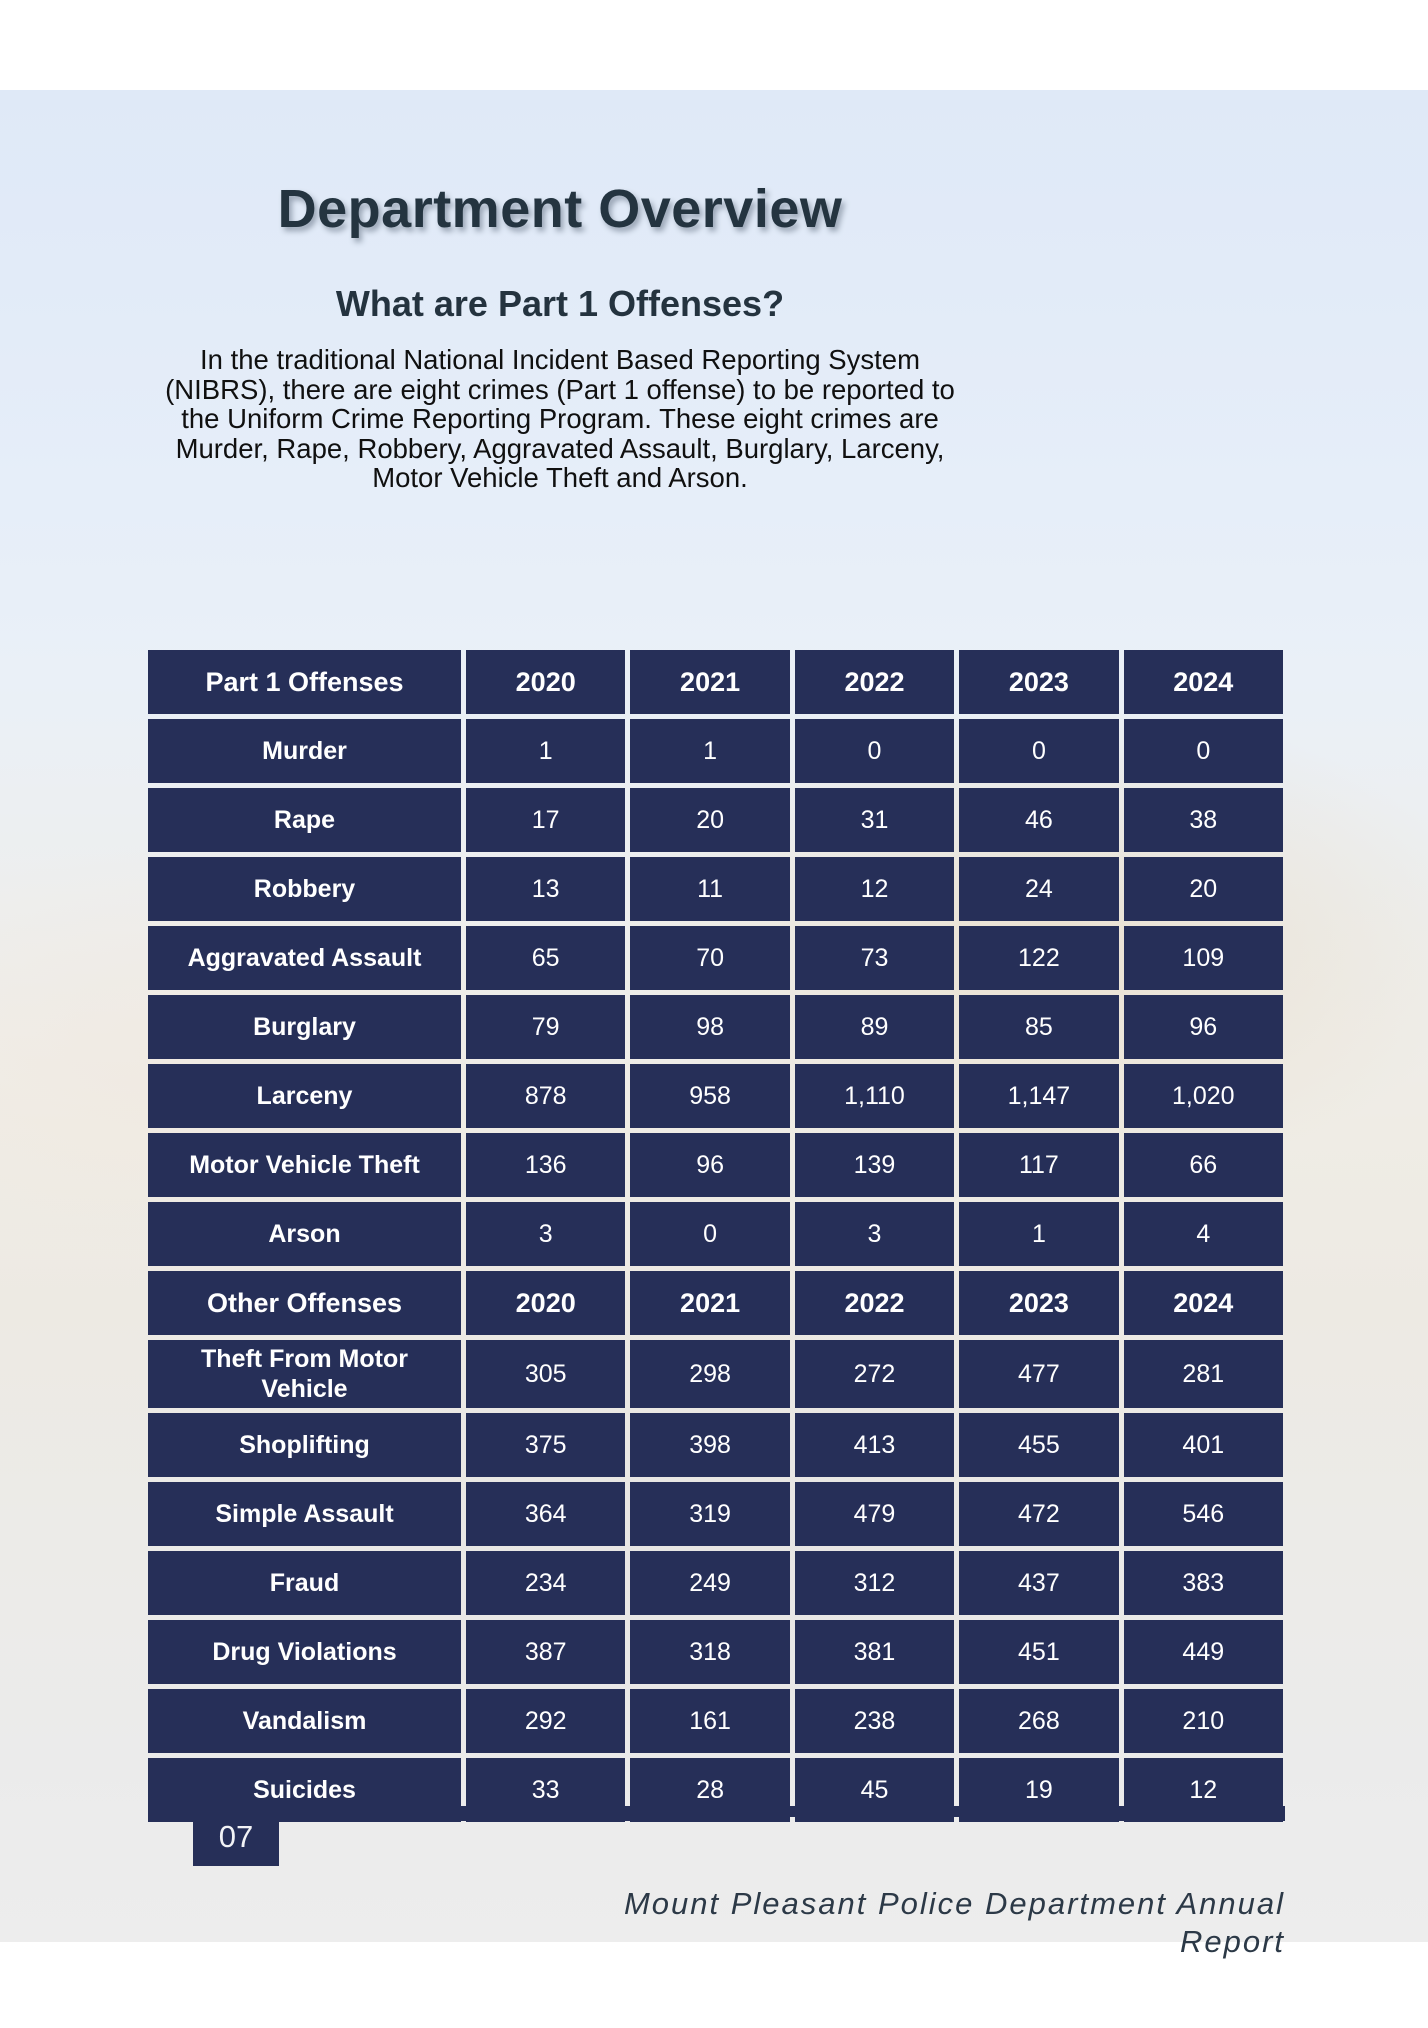 Image resolution: width=1428 pixels, height=2028 pixels. What do you see at coordinates (546, 1096) in the screenshot?
I see `offense-value-cell: 878` at bounding box center [546, 1096].